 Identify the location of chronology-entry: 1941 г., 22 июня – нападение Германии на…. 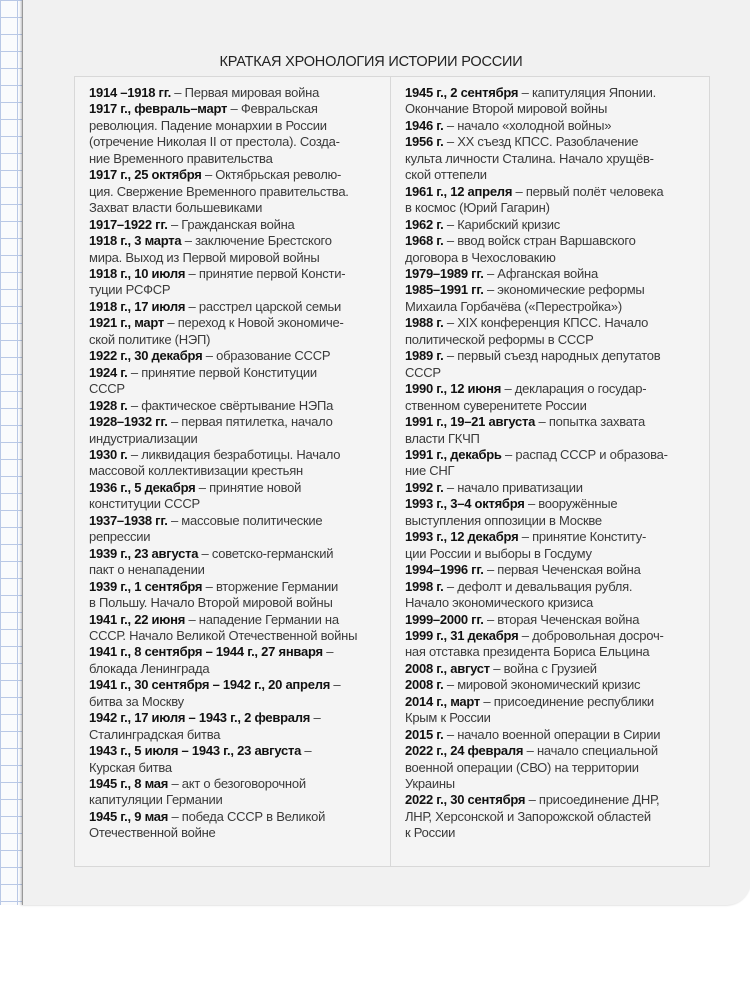
(239, 628).